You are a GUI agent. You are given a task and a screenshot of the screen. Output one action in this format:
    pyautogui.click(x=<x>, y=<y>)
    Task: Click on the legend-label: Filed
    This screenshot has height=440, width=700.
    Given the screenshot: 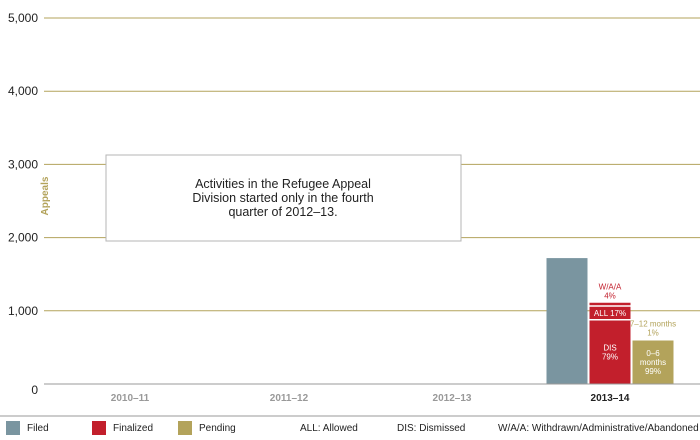 What is the action you would take?
    pyautogui.click(x=38, y=428)
    